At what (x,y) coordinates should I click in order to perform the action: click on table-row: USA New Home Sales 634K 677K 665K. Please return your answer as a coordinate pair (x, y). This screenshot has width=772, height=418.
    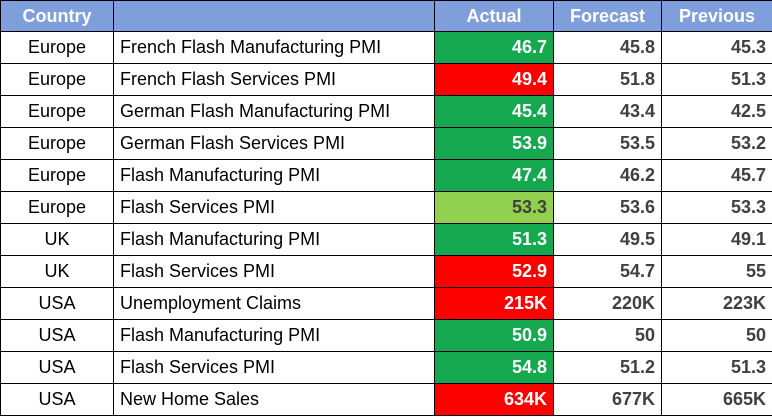
    Looking at the image, I should click on (386, 399).